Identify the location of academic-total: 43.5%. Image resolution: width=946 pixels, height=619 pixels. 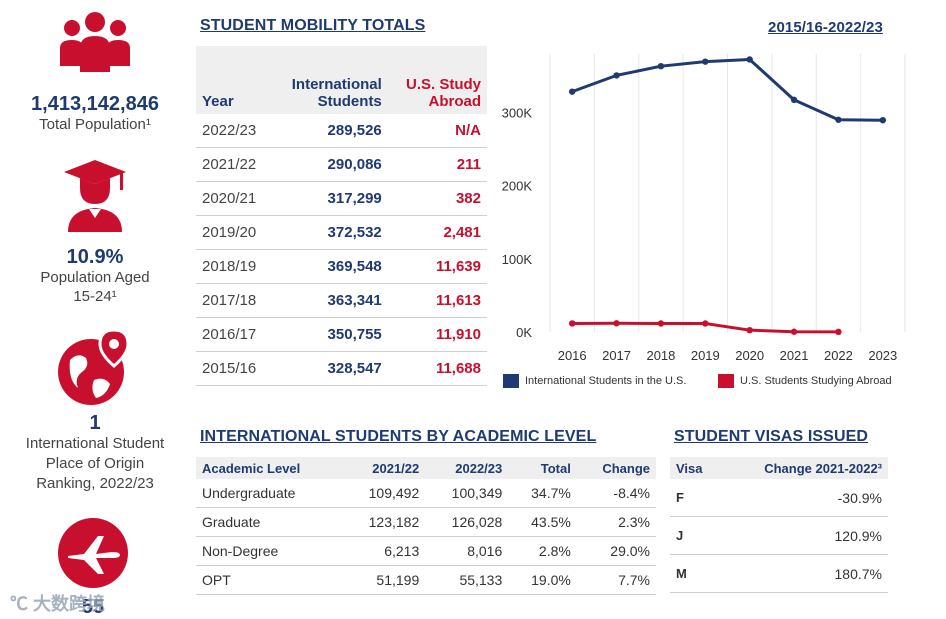
(542, 522).